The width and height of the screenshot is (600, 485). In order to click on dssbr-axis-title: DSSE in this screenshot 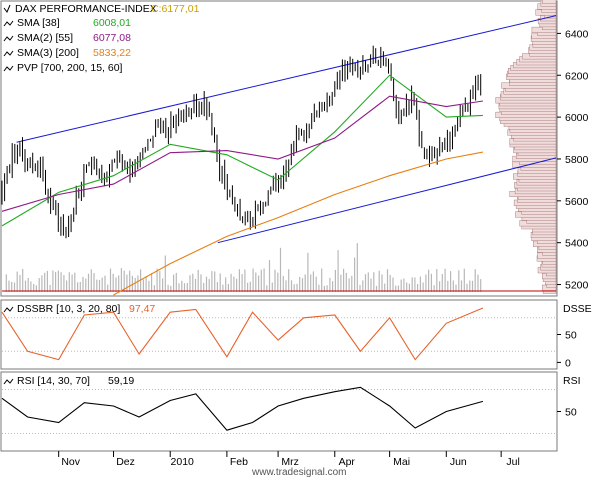, I will do `click(577, 309)`.